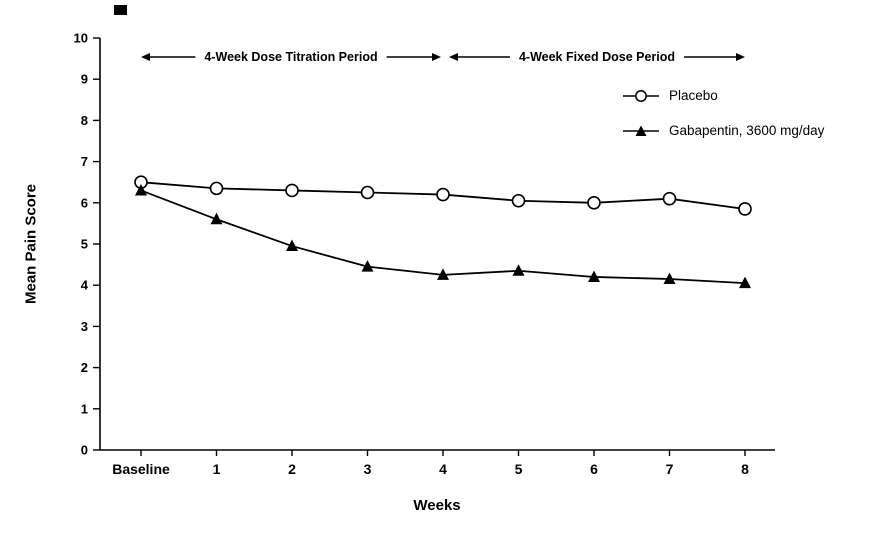 This screenshot has width=894, height=537. Describe the element at coordinates (747, 130) in the screenshot. I see `legend-label-gabapentin: Gabapentin, 3600 mg/day` at that location.